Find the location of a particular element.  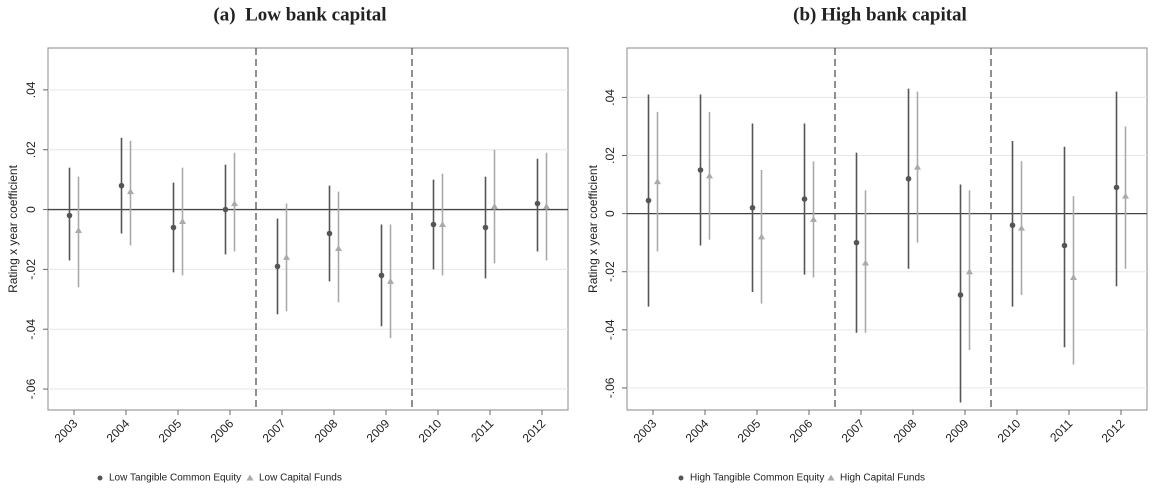

chart-title: (a) Low bank capital is located at coordinates (299, 14).